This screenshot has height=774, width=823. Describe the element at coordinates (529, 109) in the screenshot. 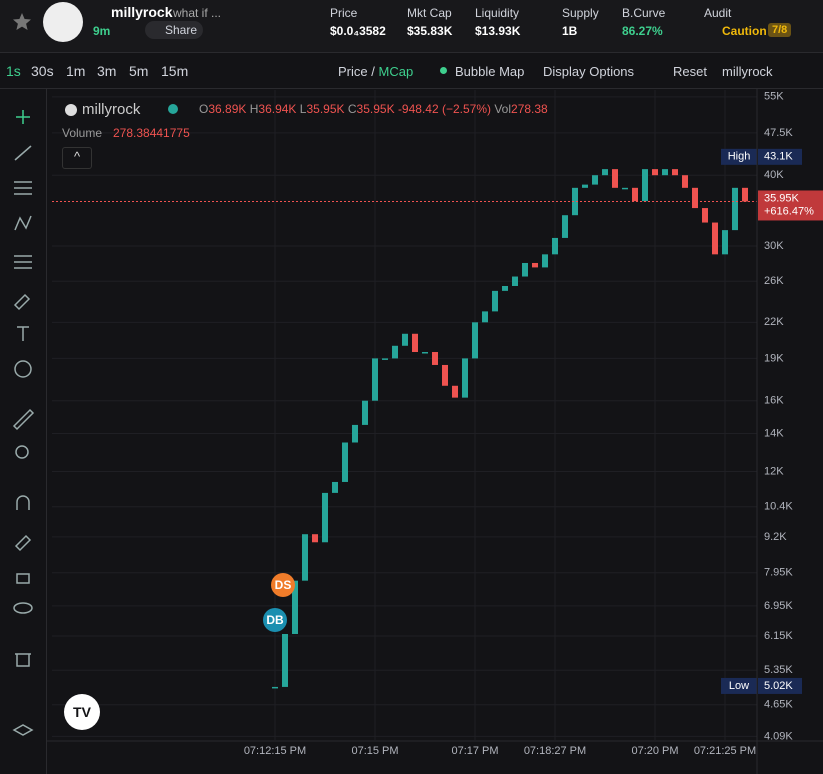

I see `vol-value: 278.38` at that location.